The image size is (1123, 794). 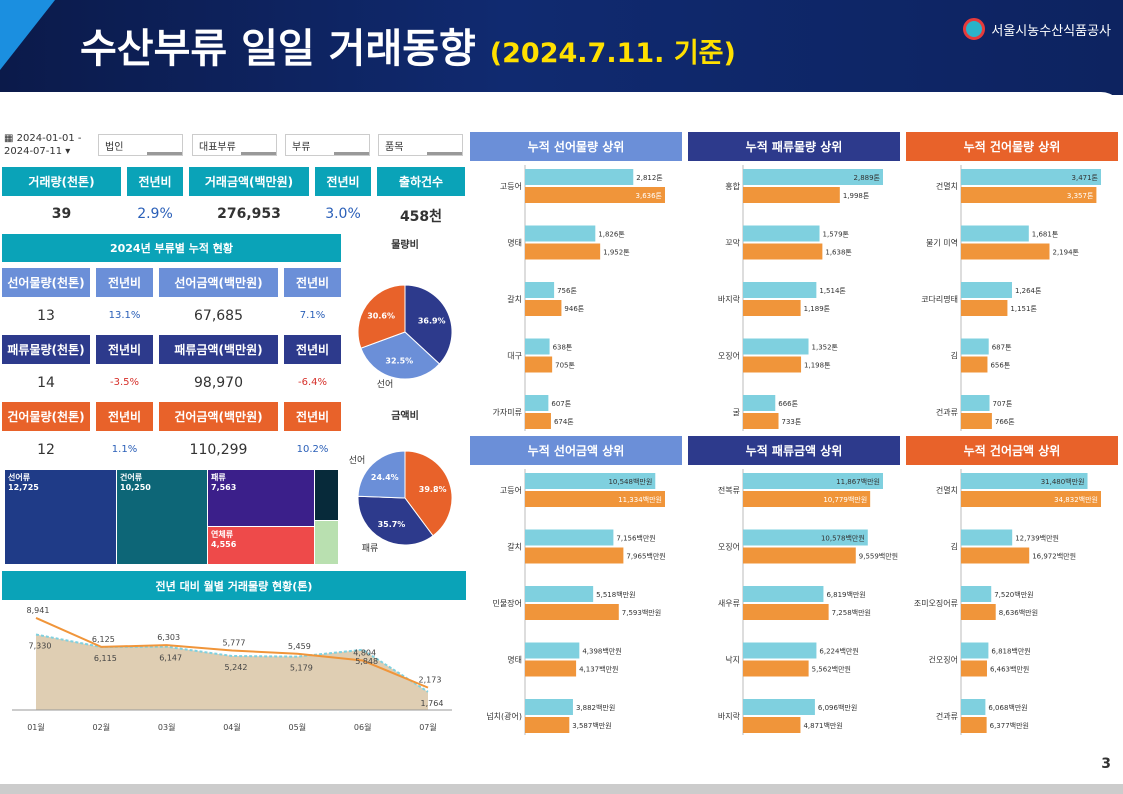 What do you see at coordinates (364, 653) in the screenshot?
I see `line-value-label: 4,804` at bounding box center [364, 653].